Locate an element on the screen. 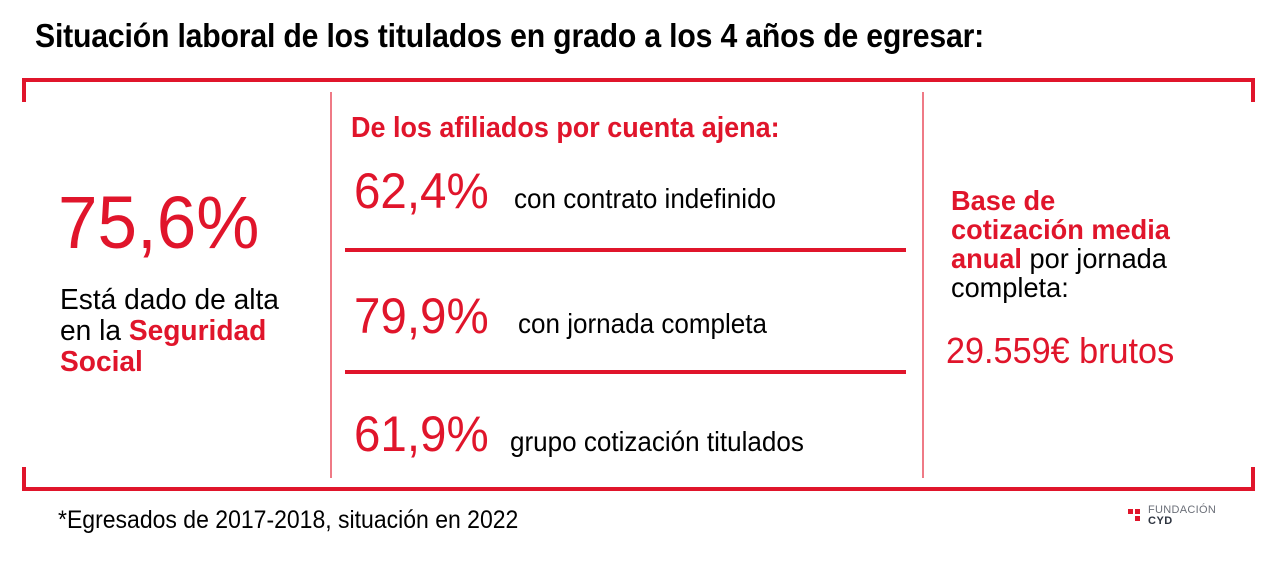 Image resolution: width=1275 pixels, height=574 pixels. stat-label: con contrato indefinido is located at coordinates (644, 198).